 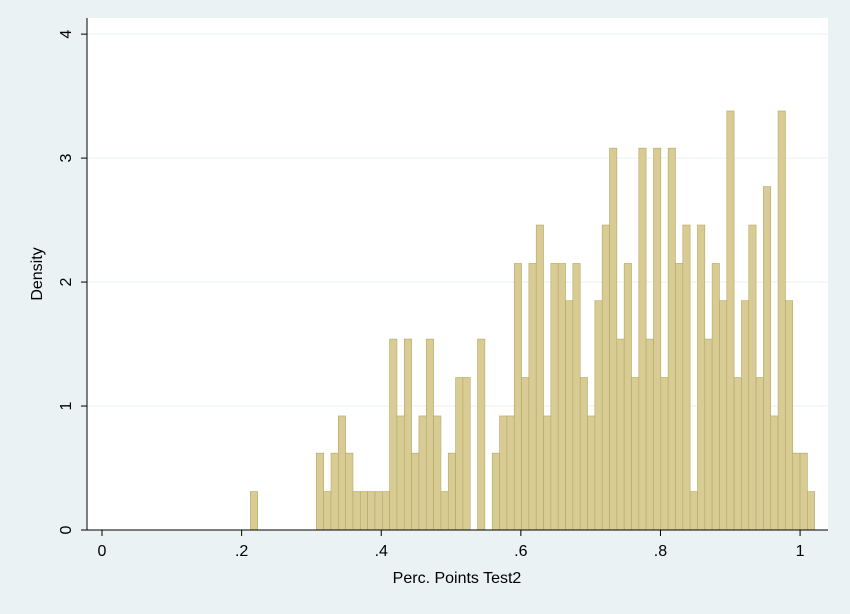 What do you see at coordinates (381, 551) in the screenshot?
I see `x-tick-label: .4` at bounding box center [381, 551].